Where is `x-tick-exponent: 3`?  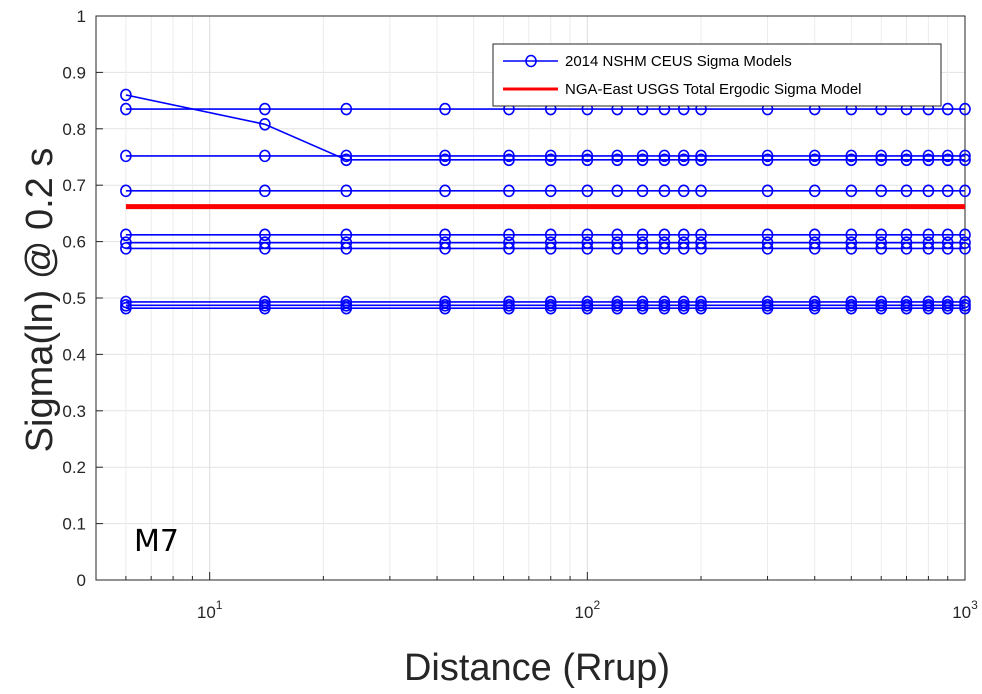
x-tick-exponent: 3 is located at coordinates (974, 605).